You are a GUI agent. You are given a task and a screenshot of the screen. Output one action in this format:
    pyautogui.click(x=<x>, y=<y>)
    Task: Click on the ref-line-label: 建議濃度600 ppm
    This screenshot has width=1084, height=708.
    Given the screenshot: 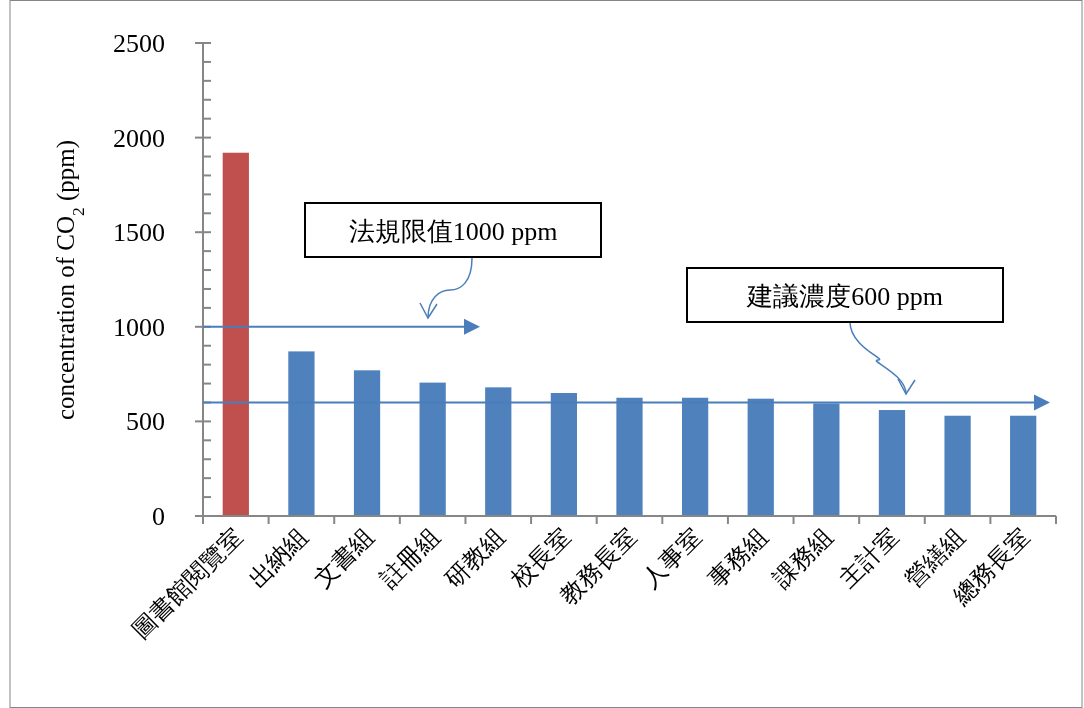 What is the action you would take?
    pyautogui.click(x=844, y=296)
    